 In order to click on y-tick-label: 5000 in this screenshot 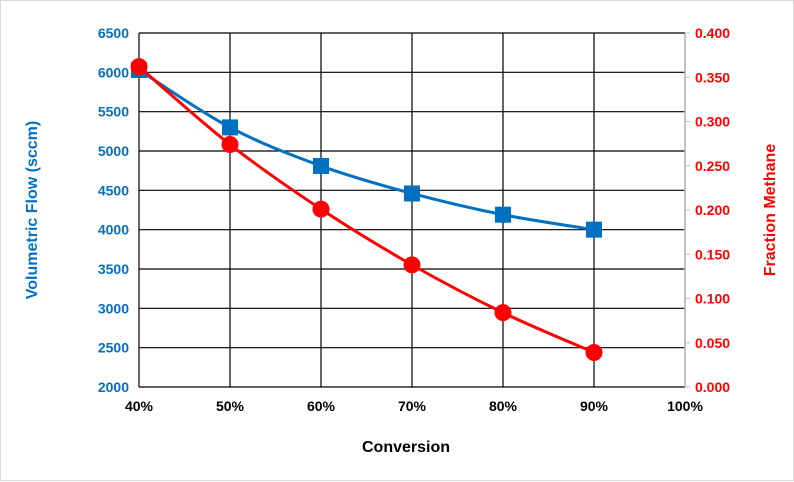, I will do `click(113, 151)`.